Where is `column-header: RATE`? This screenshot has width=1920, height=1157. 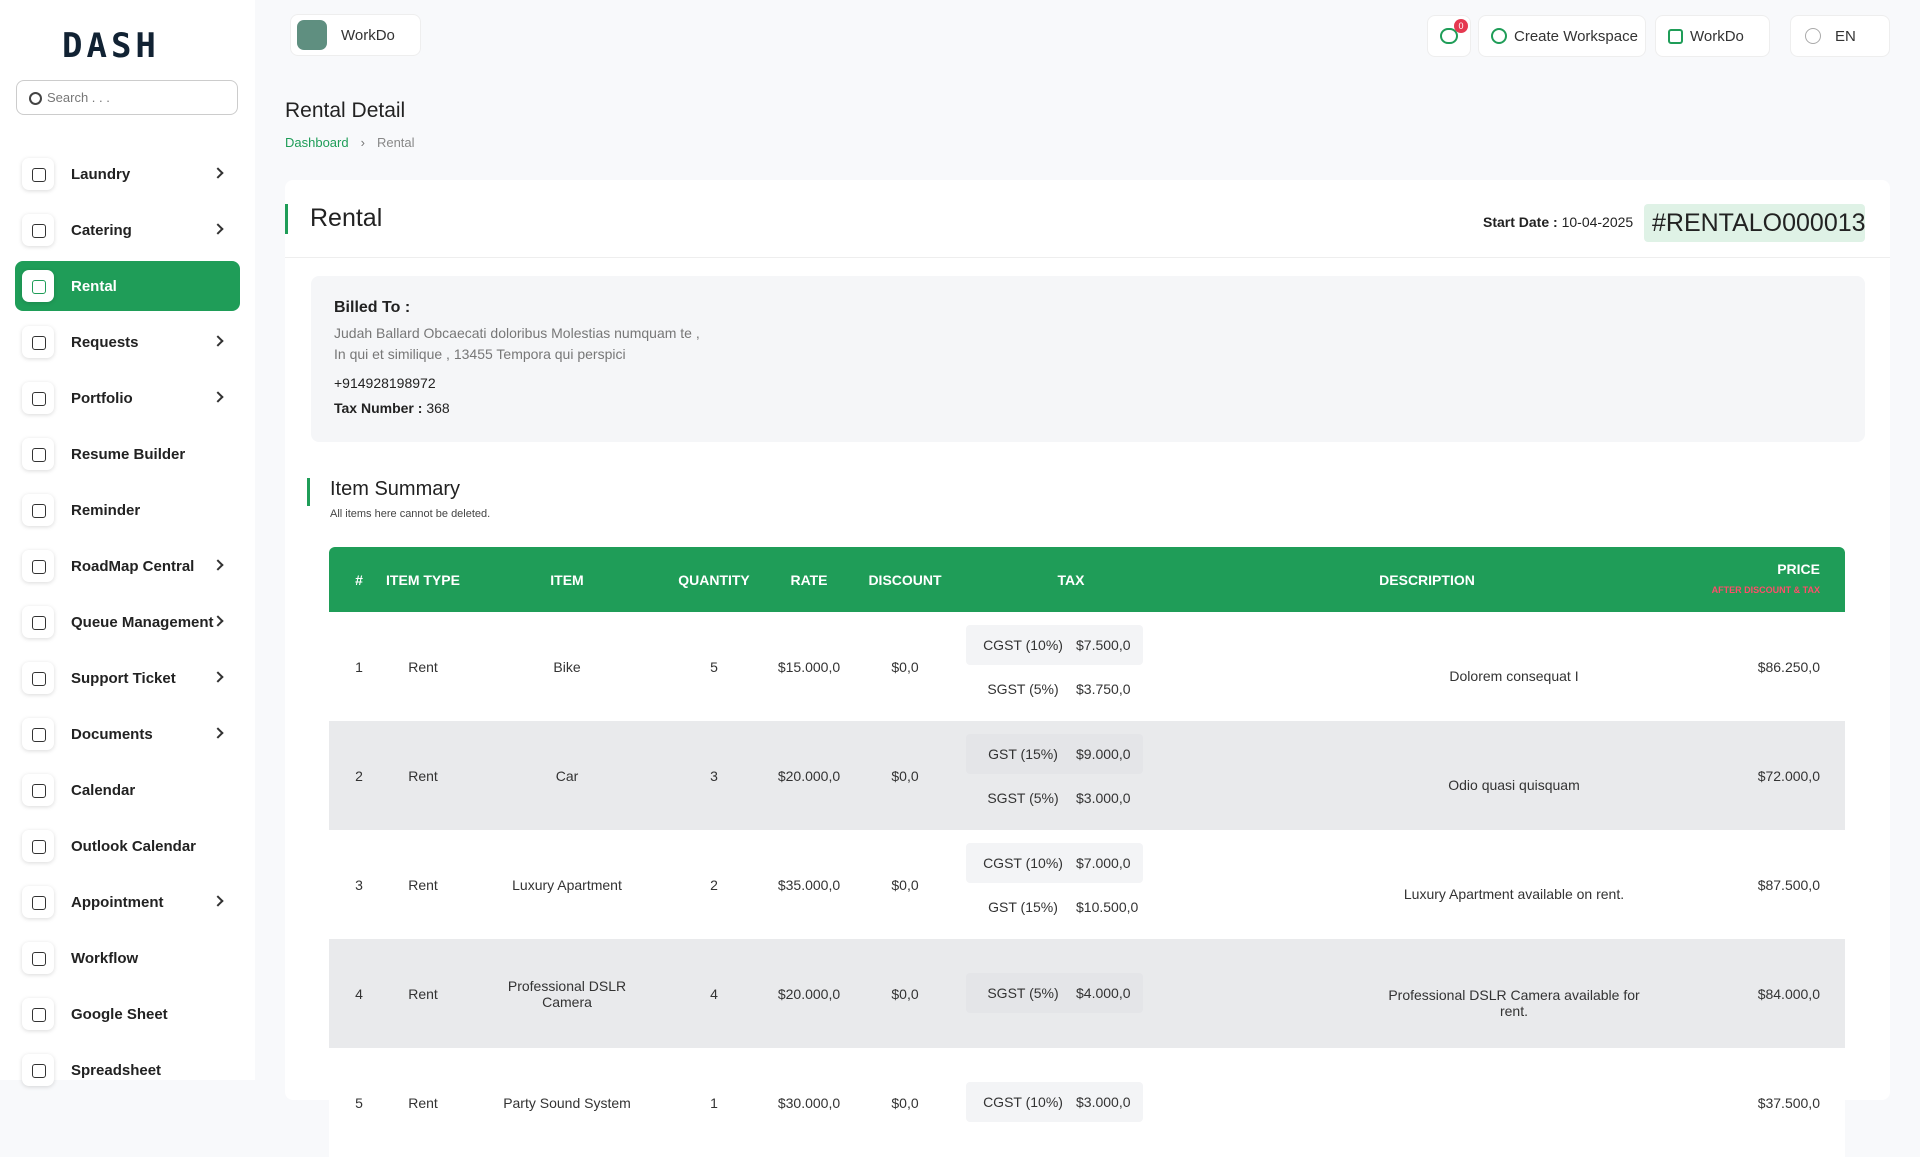 column-header: RATE is located at coordinates (809, 580).